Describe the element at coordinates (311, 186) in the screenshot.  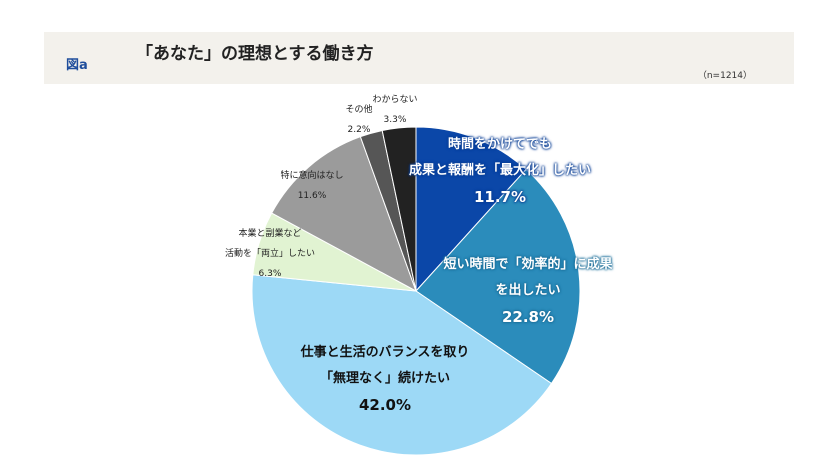
I see `slice-label-none: 特に意向はなし 11.6%` at that location.